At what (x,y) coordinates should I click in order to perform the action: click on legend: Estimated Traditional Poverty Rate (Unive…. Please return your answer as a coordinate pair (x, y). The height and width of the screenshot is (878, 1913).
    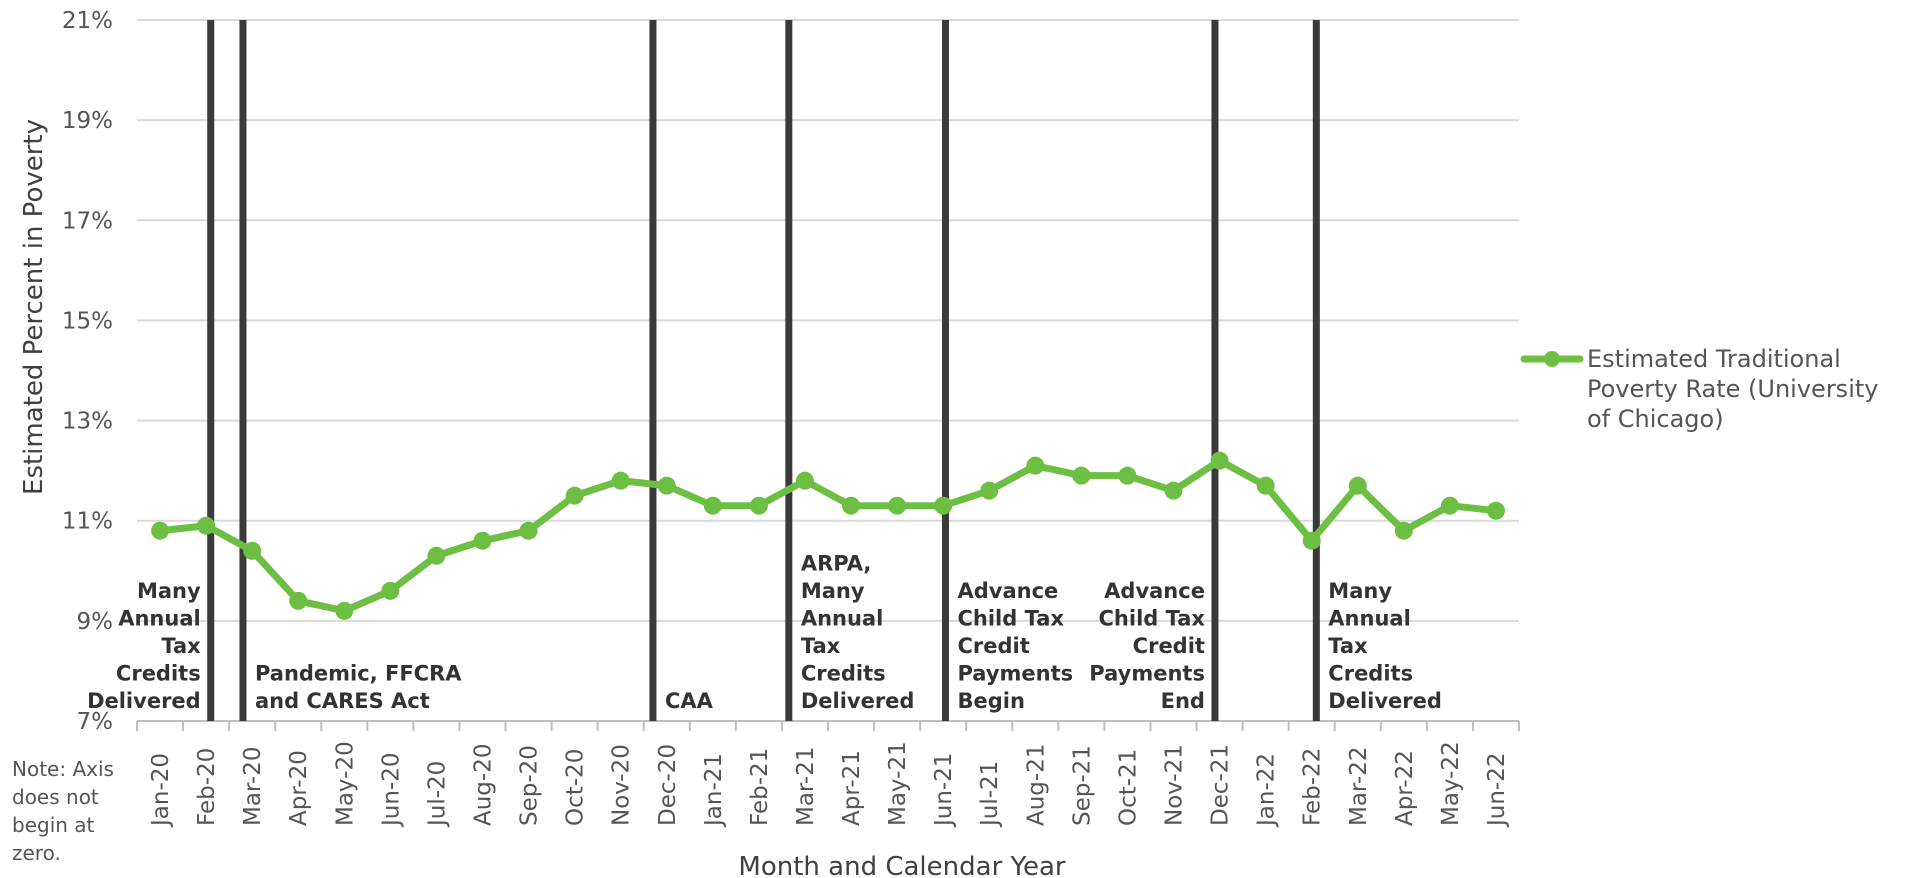
    Looking at the image, I should click on (1701, 389).